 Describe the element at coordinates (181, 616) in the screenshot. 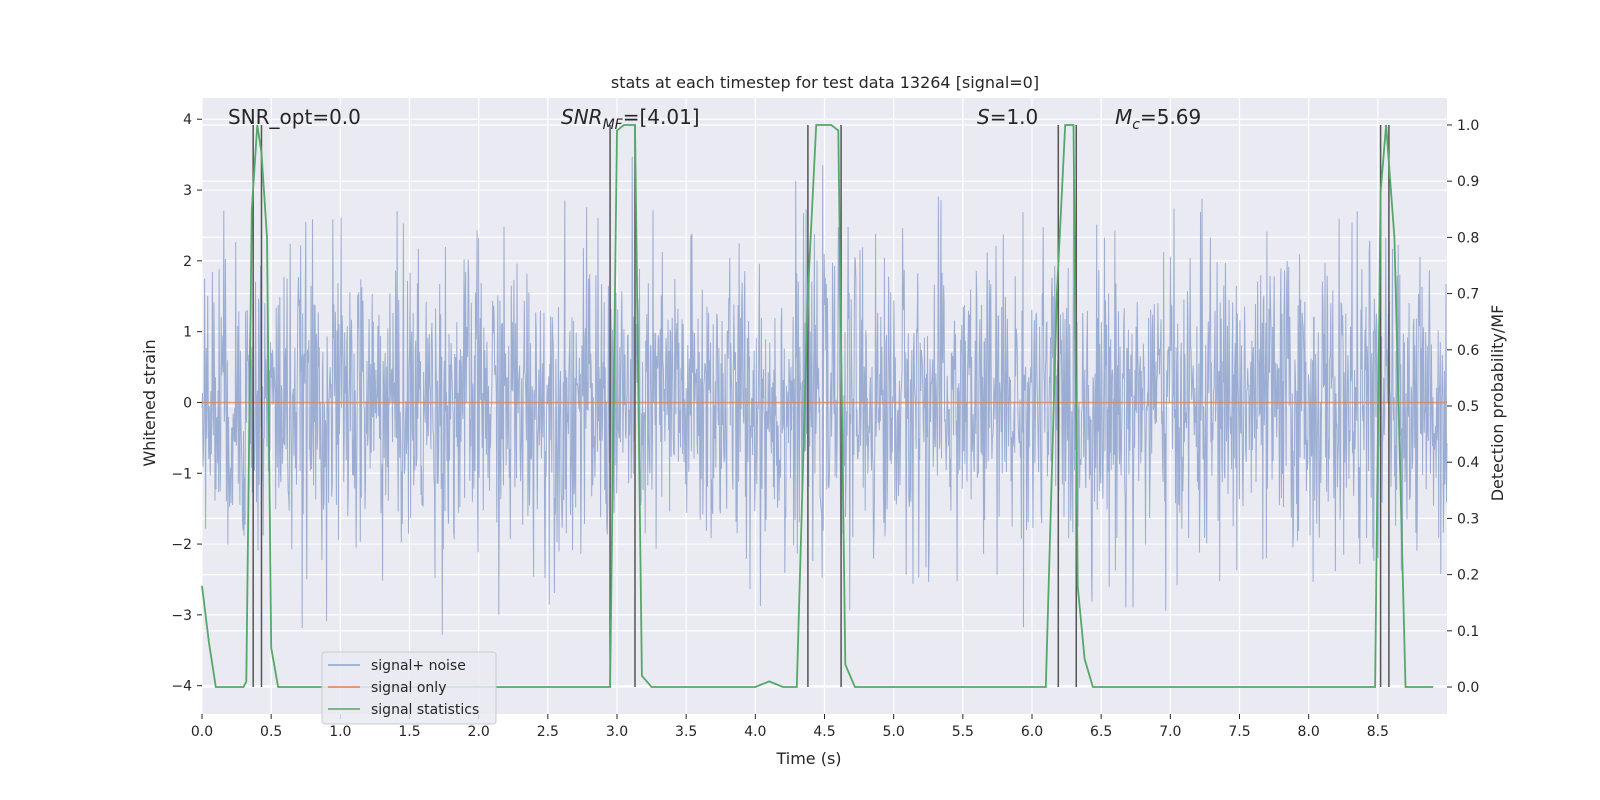

I see `y-tick-label: −3` at that location.